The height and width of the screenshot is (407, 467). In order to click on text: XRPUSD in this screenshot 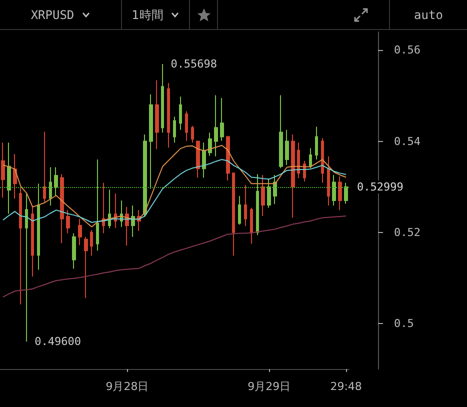, I will do `click(52, 15)`.